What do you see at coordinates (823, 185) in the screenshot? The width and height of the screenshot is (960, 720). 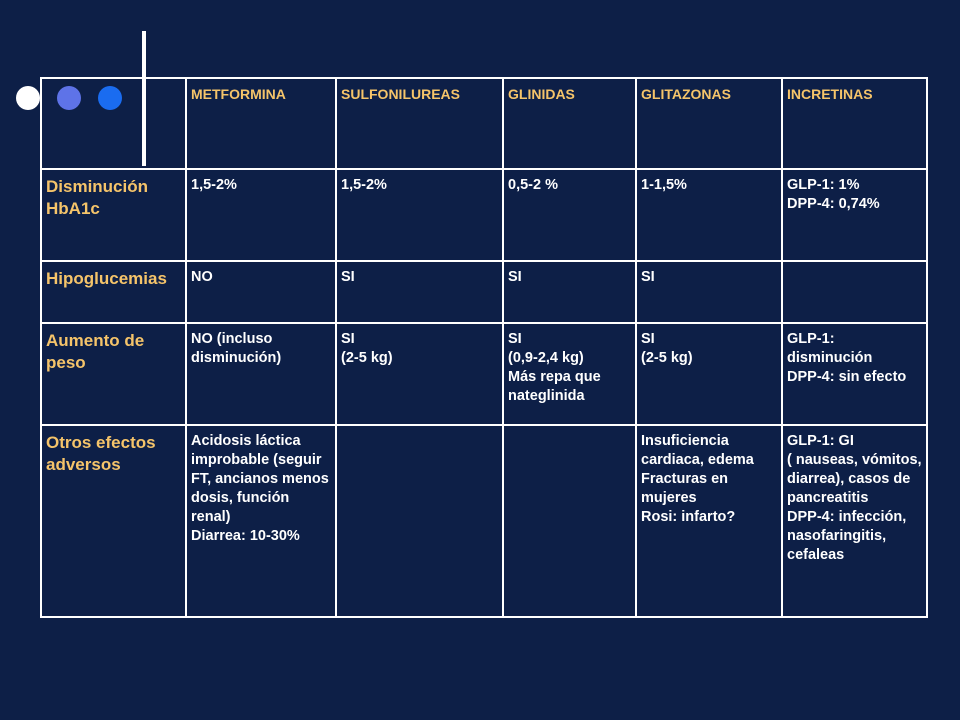 I see `cell-line: GLP-1: 1%` at bounding box center [823, 185].